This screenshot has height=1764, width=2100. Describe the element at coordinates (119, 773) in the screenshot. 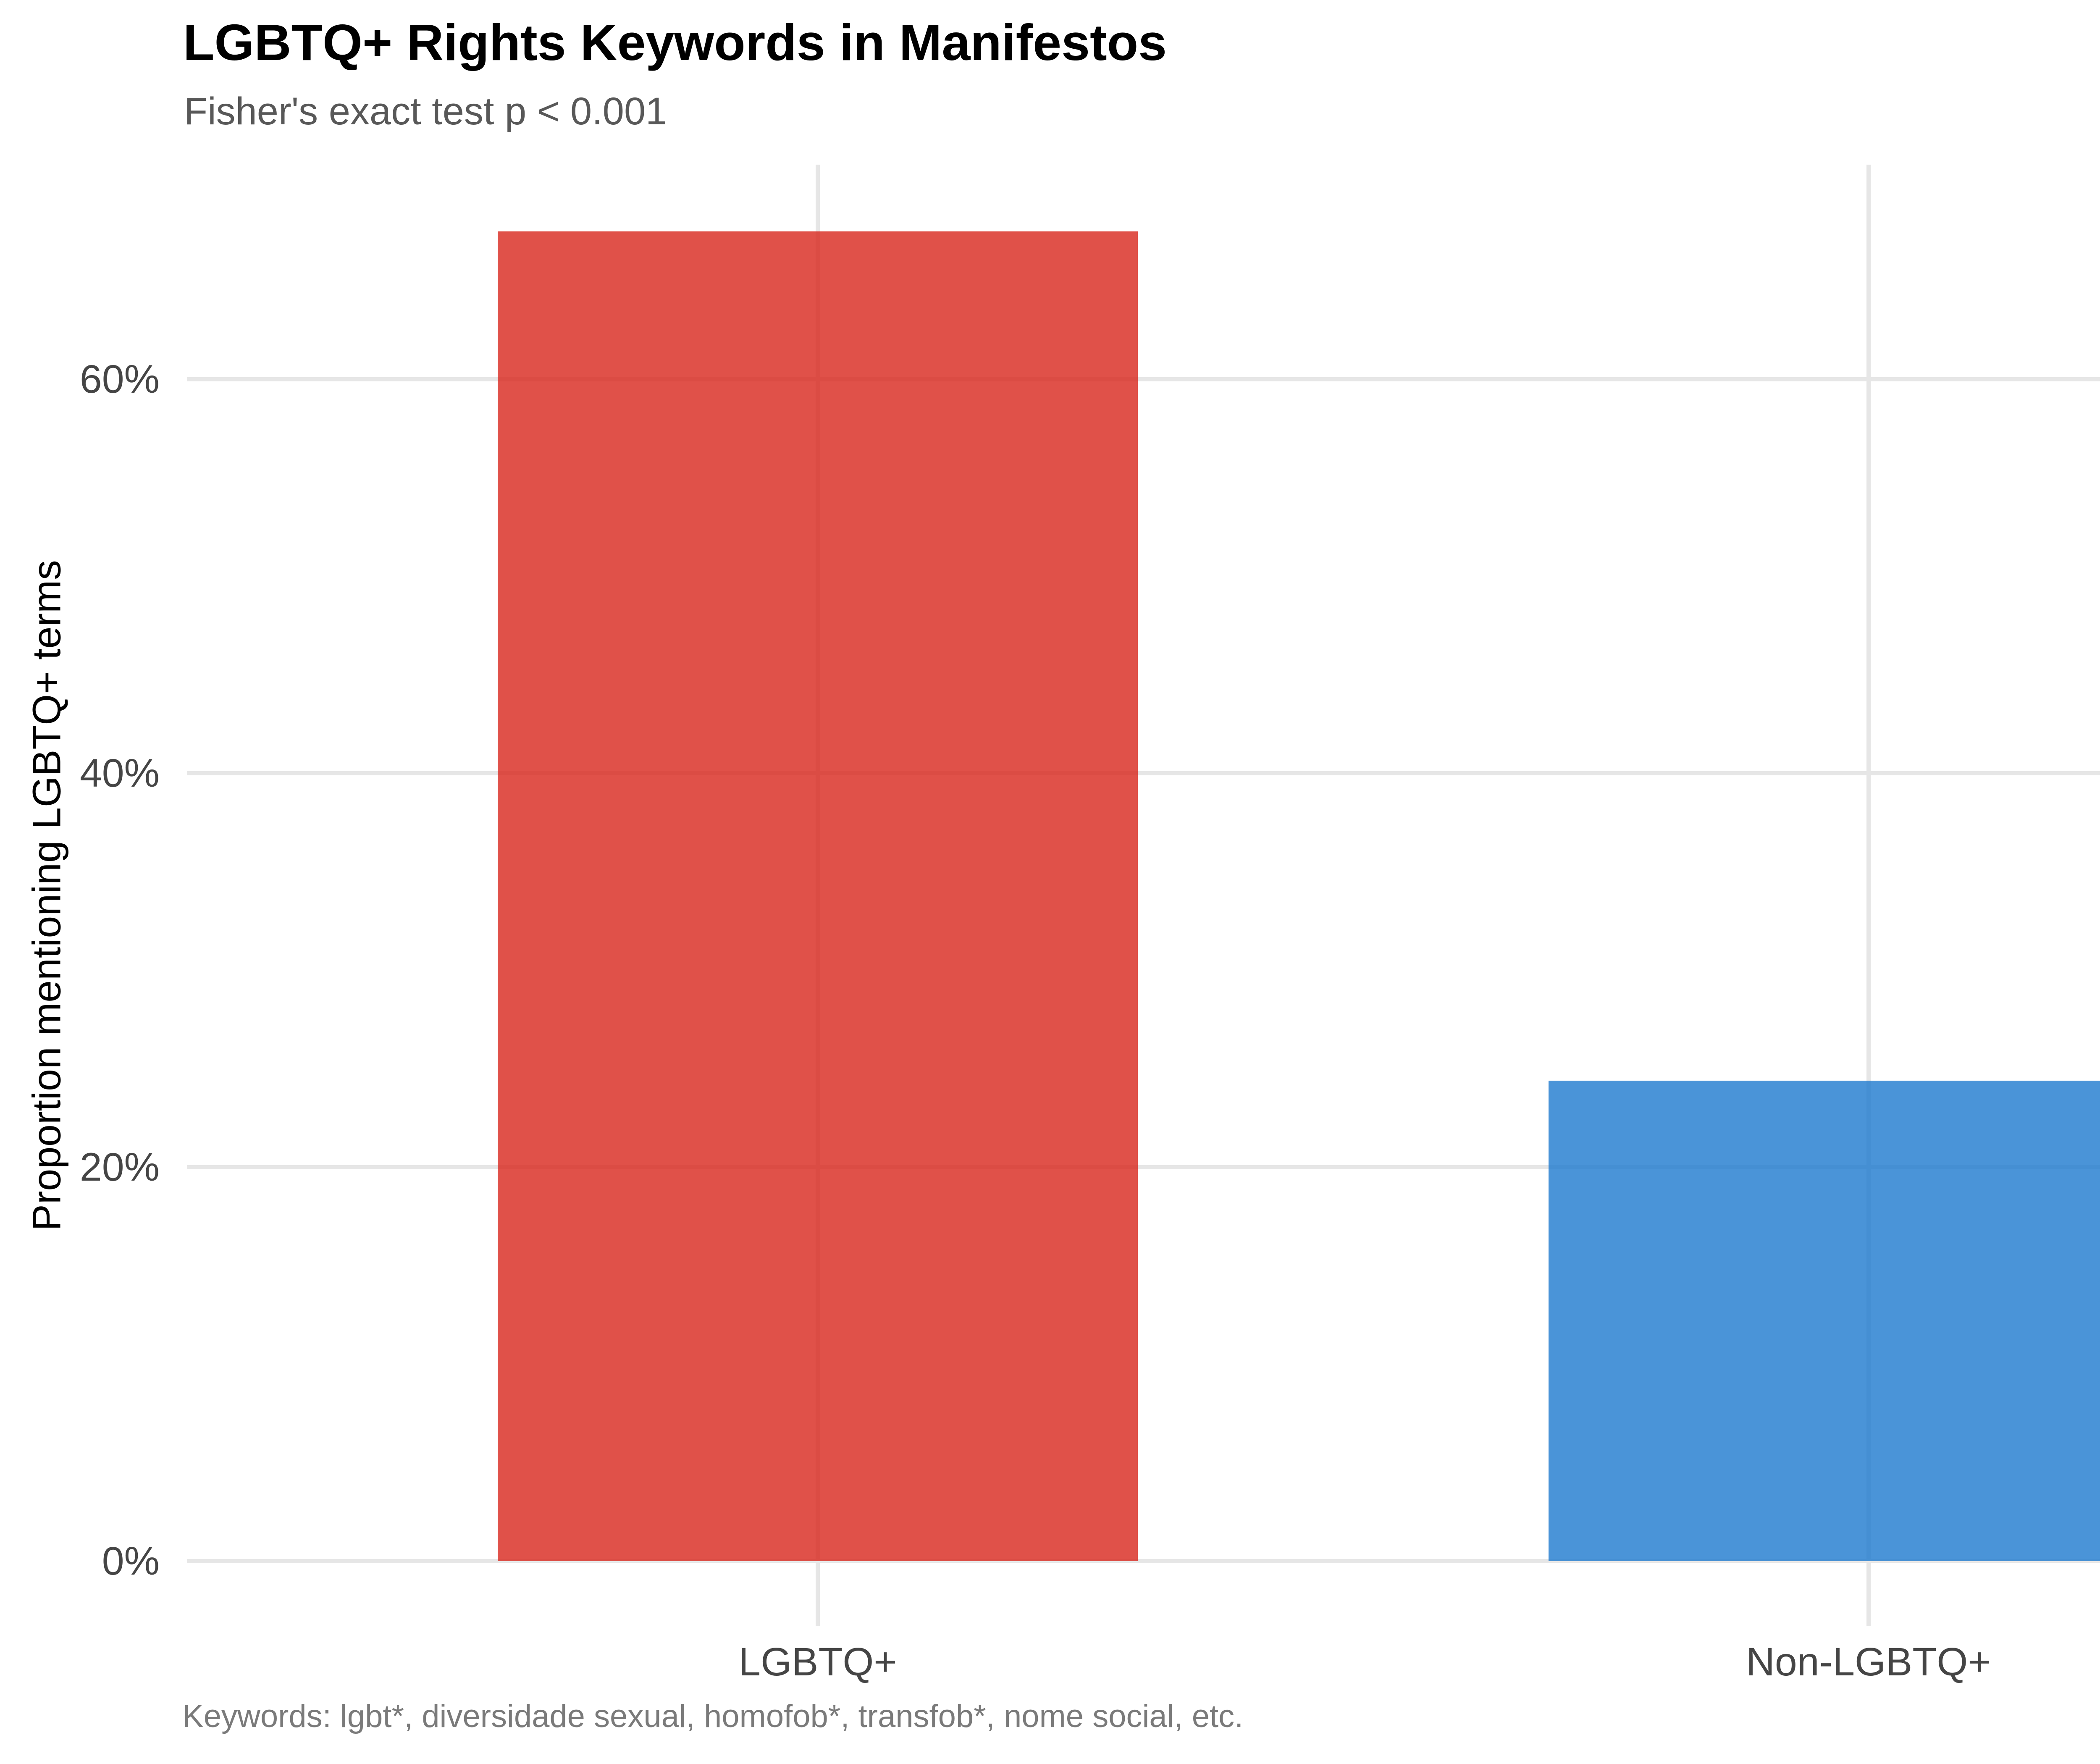

I see `y-tick-label: 40%` at that location.